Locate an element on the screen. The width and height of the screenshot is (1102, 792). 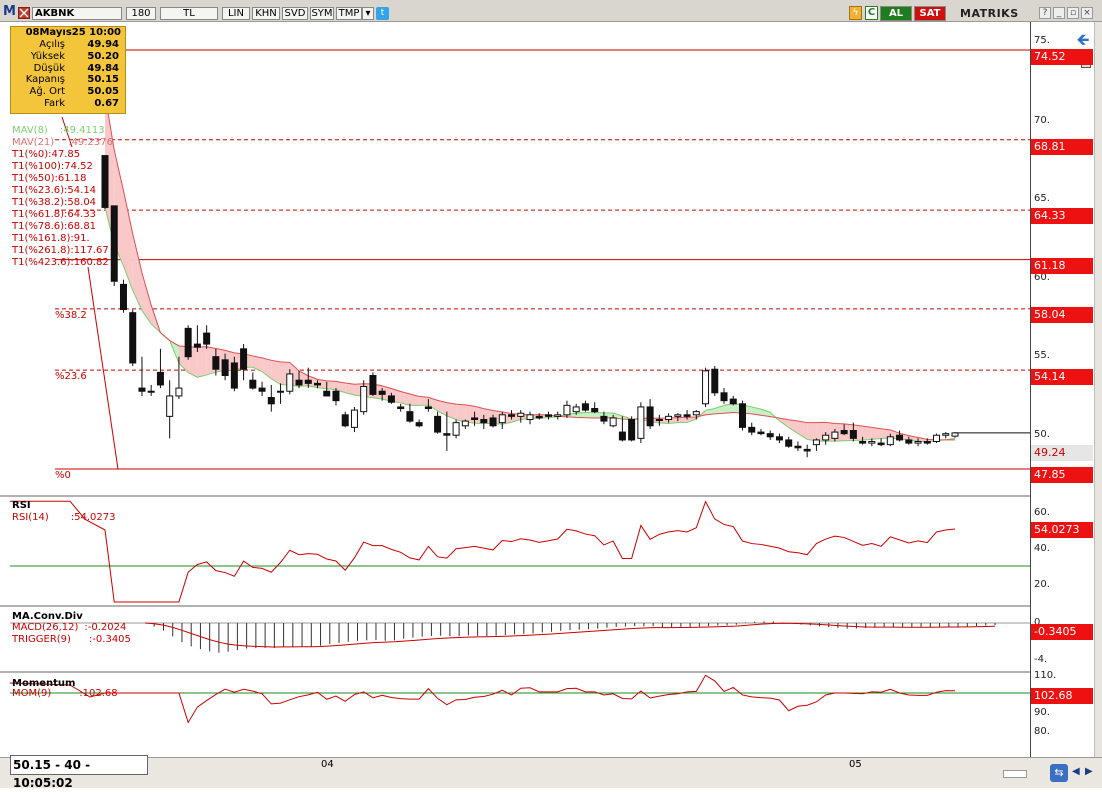
zoom-icon is located at coordinates (24, 13).